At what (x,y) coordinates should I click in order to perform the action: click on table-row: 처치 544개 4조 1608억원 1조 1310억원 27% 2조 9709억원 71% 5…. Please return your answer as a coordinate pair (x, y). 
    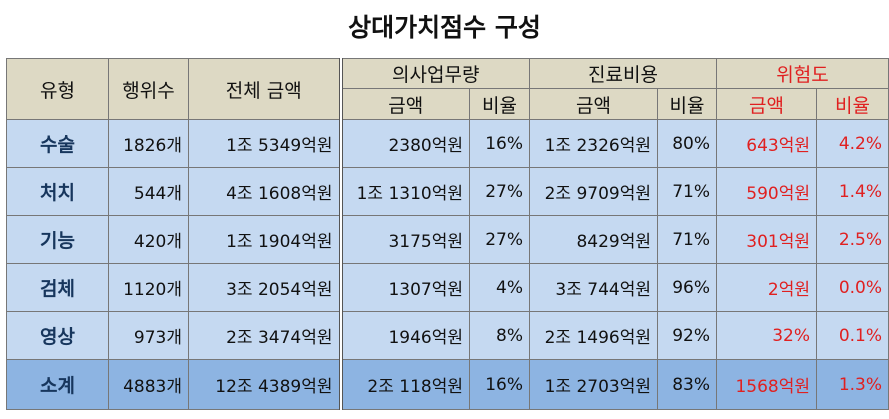
    Looking at the image, I should click on (447, 191).